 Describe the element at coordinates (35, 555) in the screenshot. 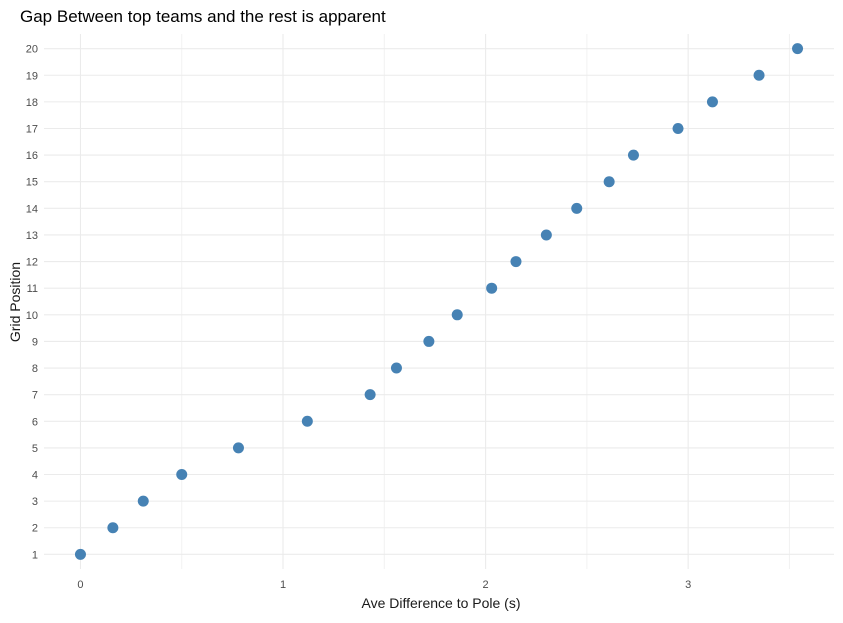

I see `y-tick-label: 1` at that location.